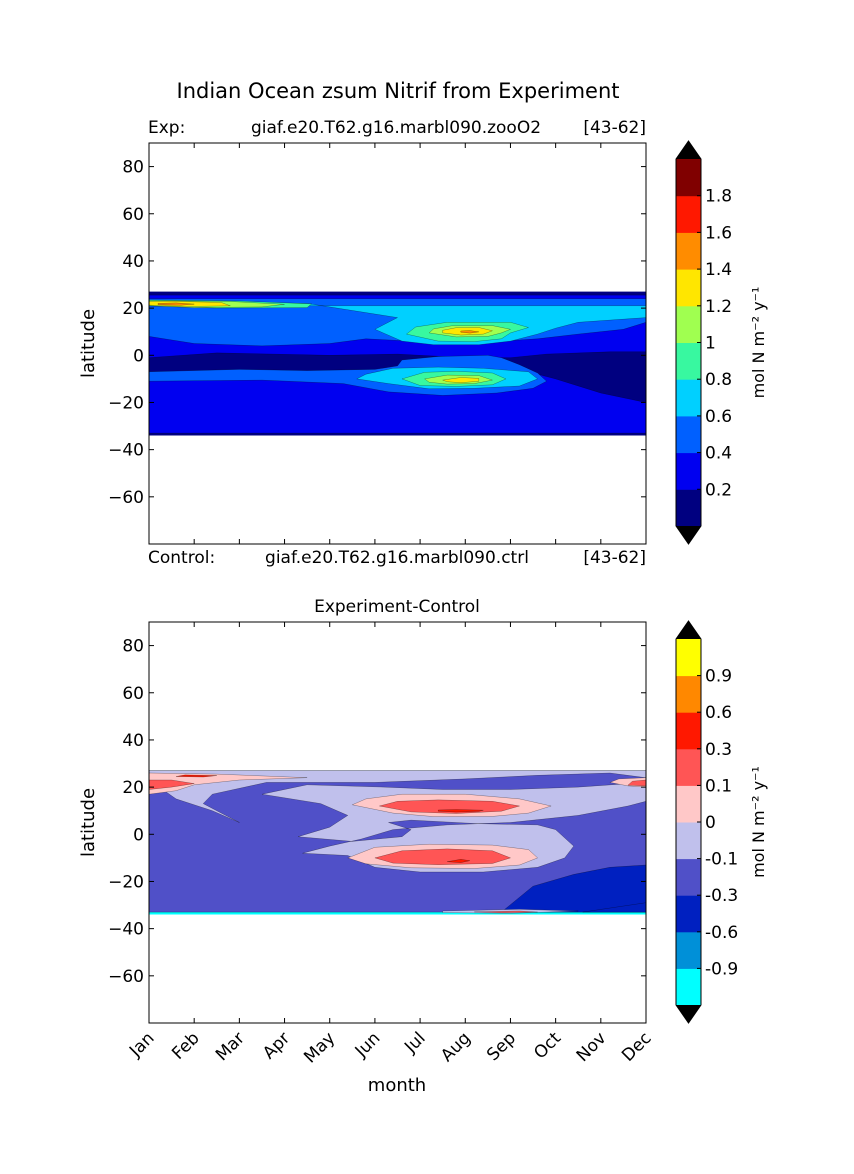 Image resolution: width=854 pixels, height=1174 pixels. What do you see at coordinates (614, 128) in the screenshot?
I see `exp-years: [43-62]` at bounding box center [614, 128].